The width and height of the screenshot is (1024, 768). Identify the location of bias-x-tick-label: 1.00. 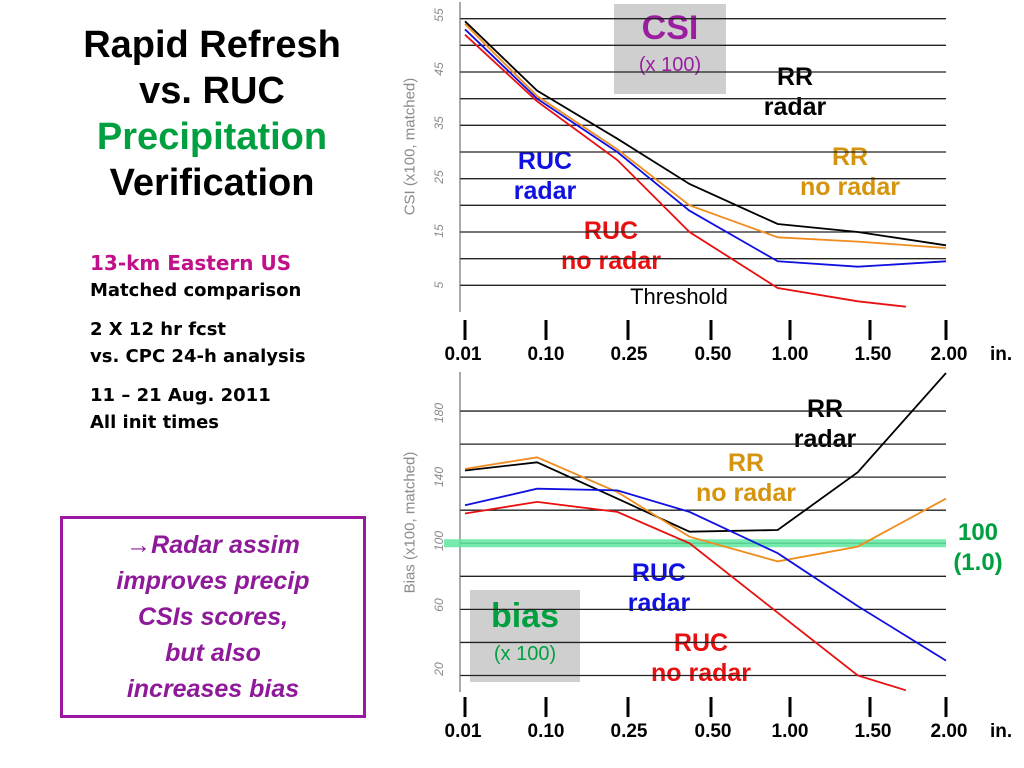
(790, 731).